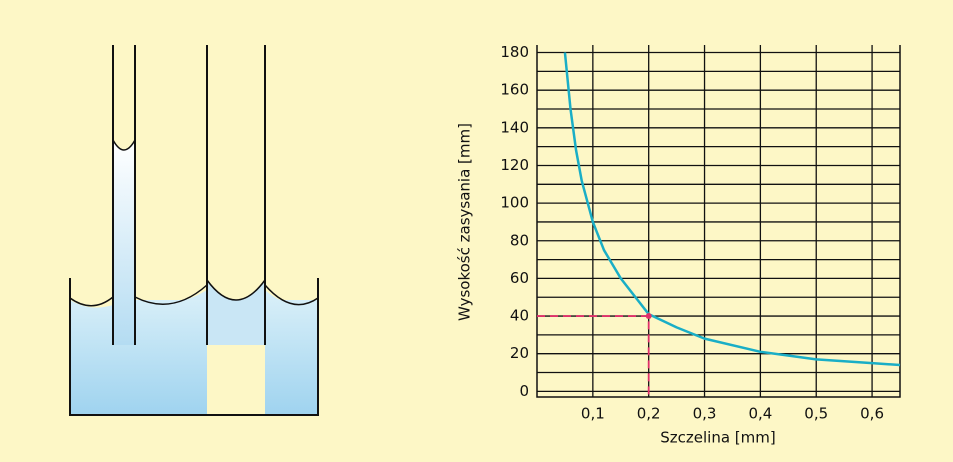 The height and width of the screenshot is (462, 953). Describe the element at coordinates (519, 353) in the screenshot. I see `y-tick-label: 20` at that location.